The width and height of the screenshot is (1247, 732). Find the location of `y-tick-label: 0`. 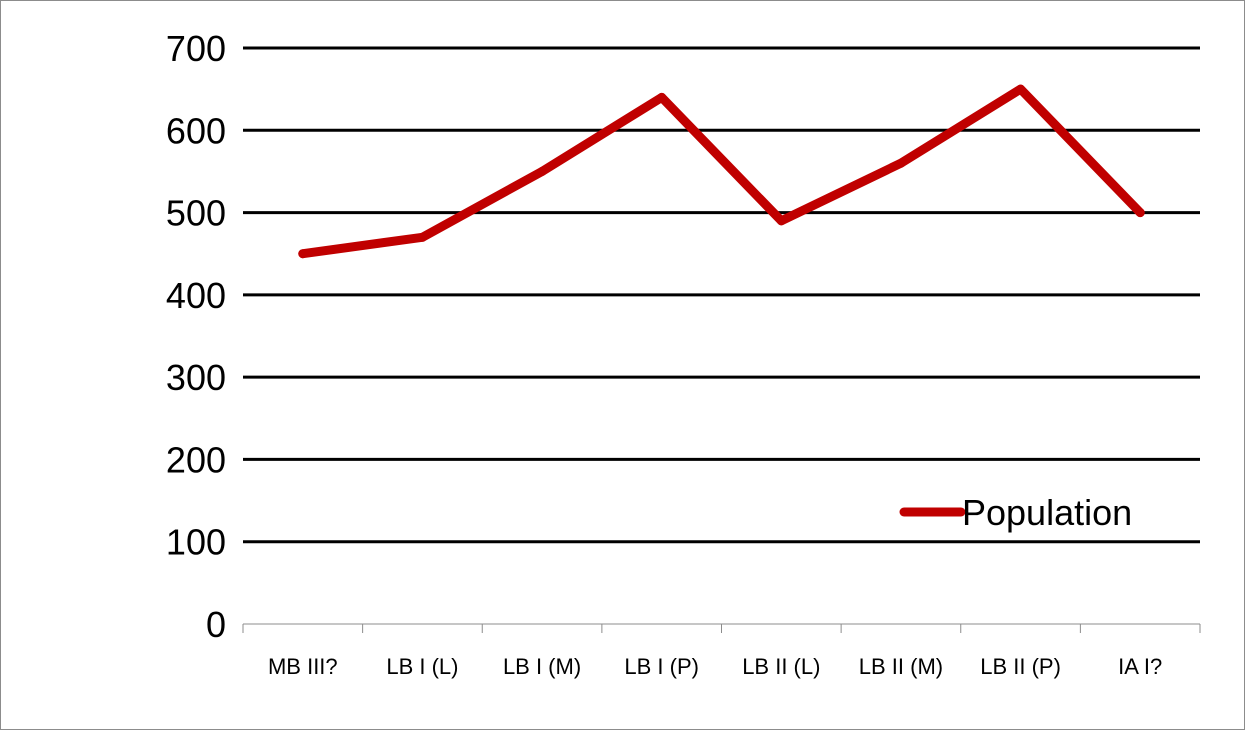

y-tick-label: 0 is located at coordinates (216, 624).